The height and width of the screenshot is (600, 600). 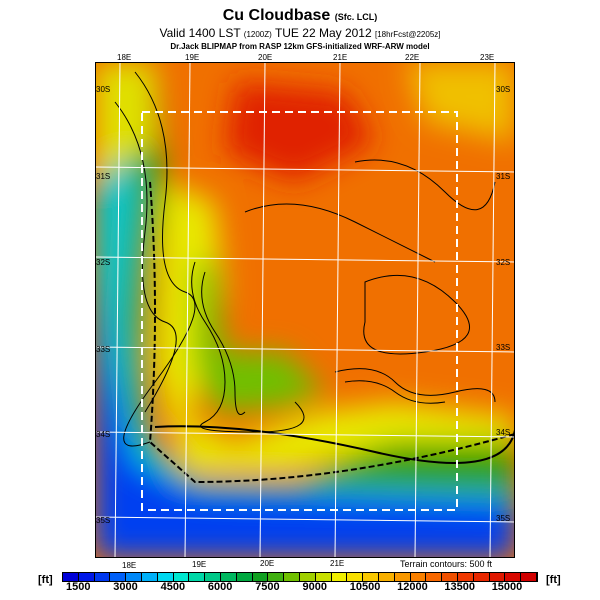 What do you see at coordinates (340, 57) in the screenshot?
I see `top-lon-label: 21E` at bounding box center [340, 57].